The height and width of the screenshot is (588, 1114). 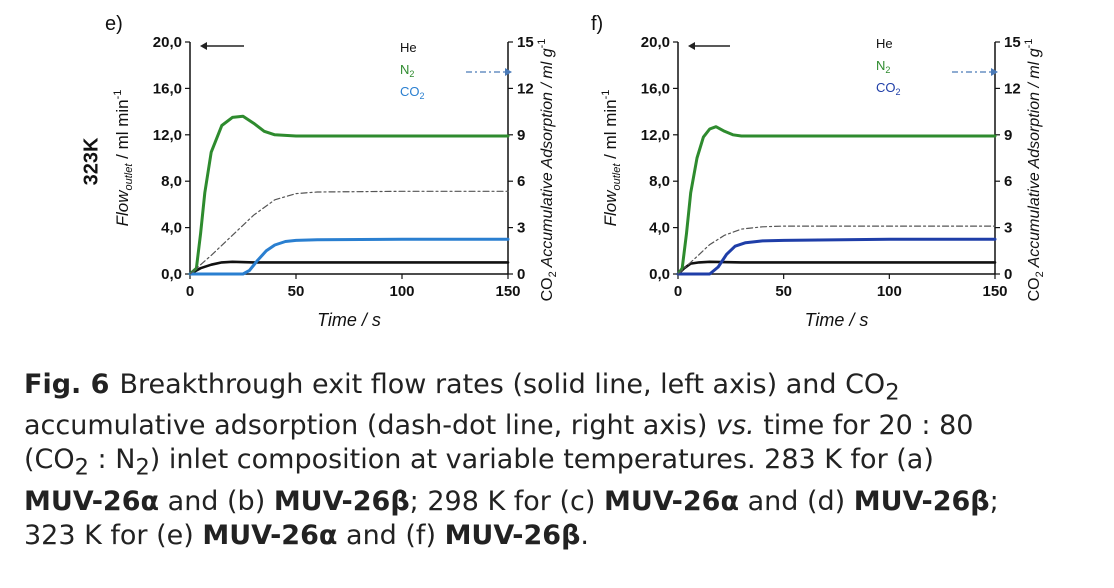 What do you see at coordinates (735, 426) in the screenshot?
I see `caption-italic: vs.` at bounding box center [735, 426].